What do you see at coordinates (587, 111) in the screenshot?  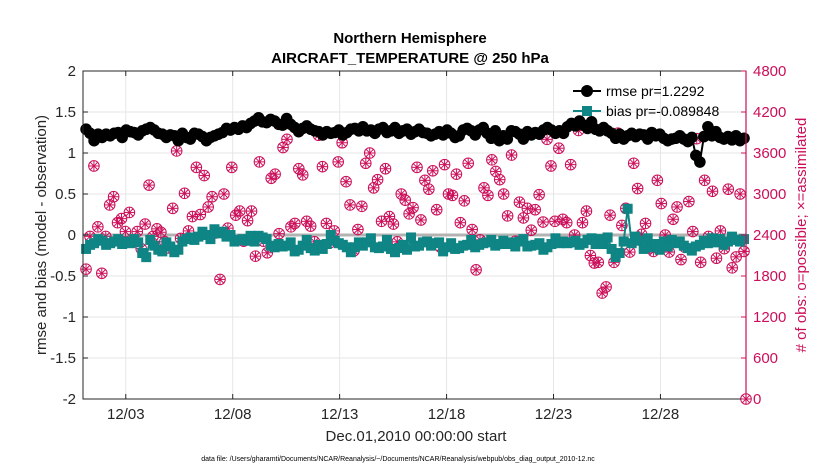 I see `legend-bias-marker` at bounding box center [587, 111].